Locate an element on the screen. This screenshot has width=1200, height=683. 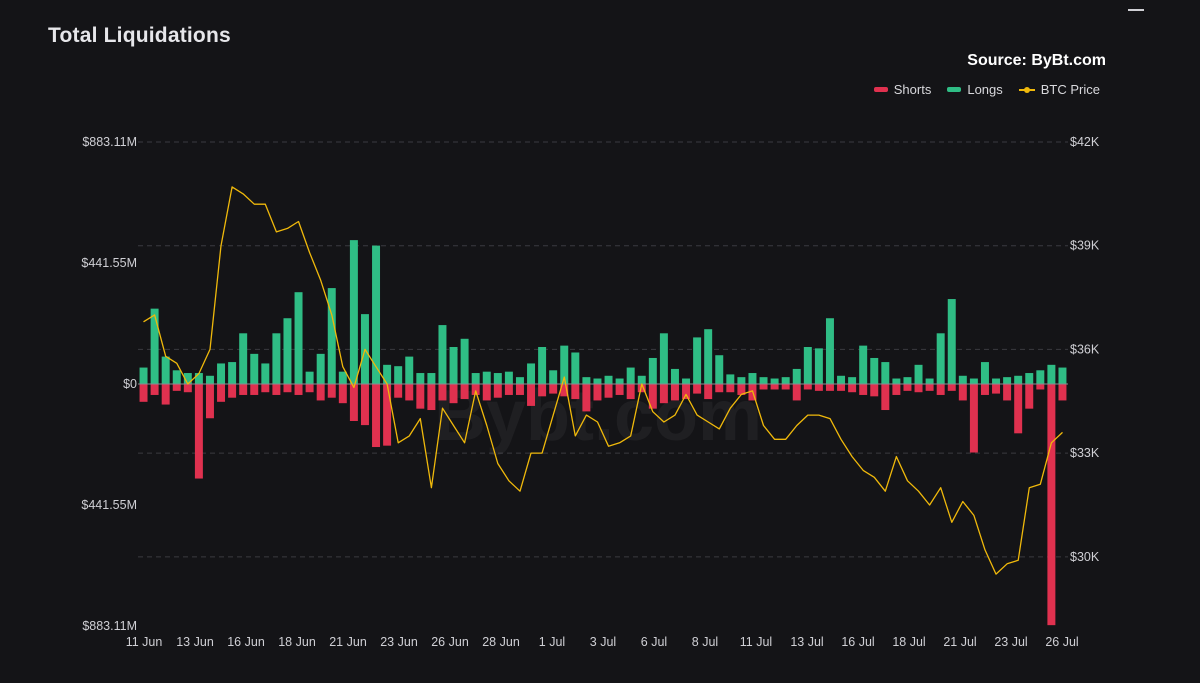
y-axis-right: $42K $39K $36K $33K $30K is located at coordinates (1085, 349).